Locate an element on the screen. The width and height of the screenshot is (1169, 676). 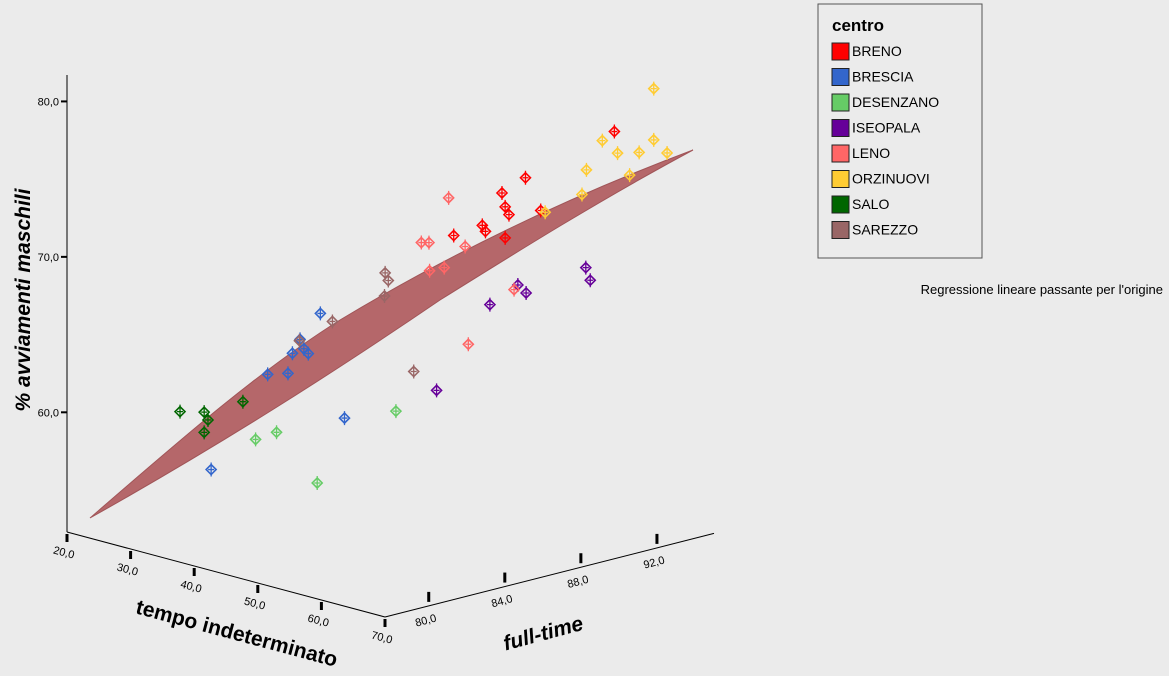
x-tick-label: 50,0 is located at coordinates (255, 604).